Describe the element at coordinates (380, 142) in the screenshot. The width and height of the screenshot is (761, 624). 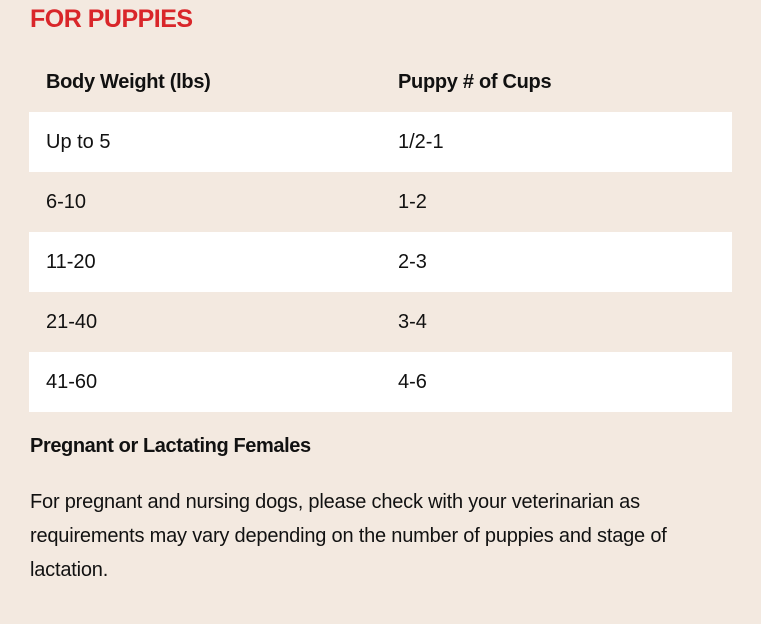
I see `table-row: Up to 5 1/2-1` at that location.